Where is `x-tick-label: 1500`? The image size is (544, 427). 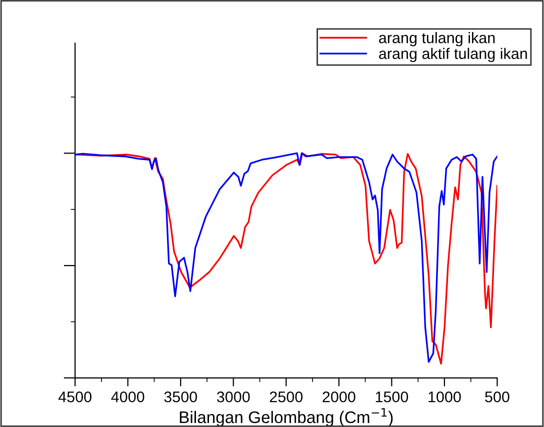 x-tick-label: 1500 is located at coordinates (392, 396).